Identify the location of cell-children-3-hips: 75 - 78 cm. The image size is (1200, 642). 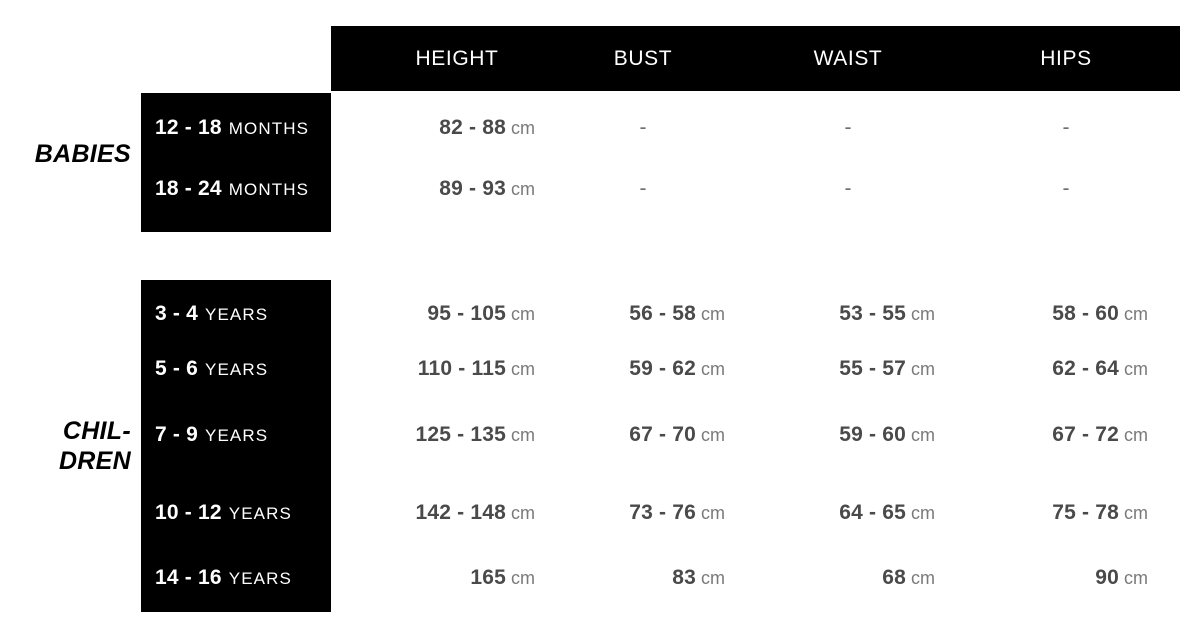
(1018, 513).